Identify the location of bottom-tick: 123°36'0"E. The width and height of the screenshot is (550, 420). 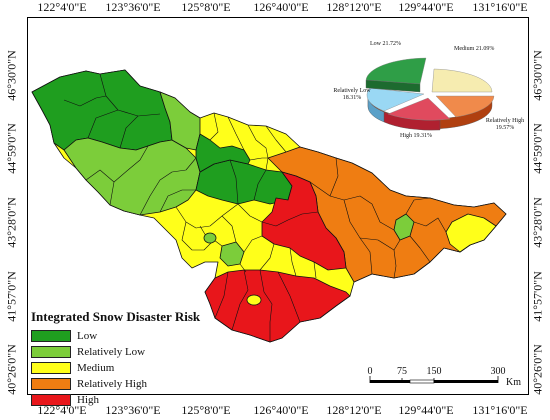
(133, 410).